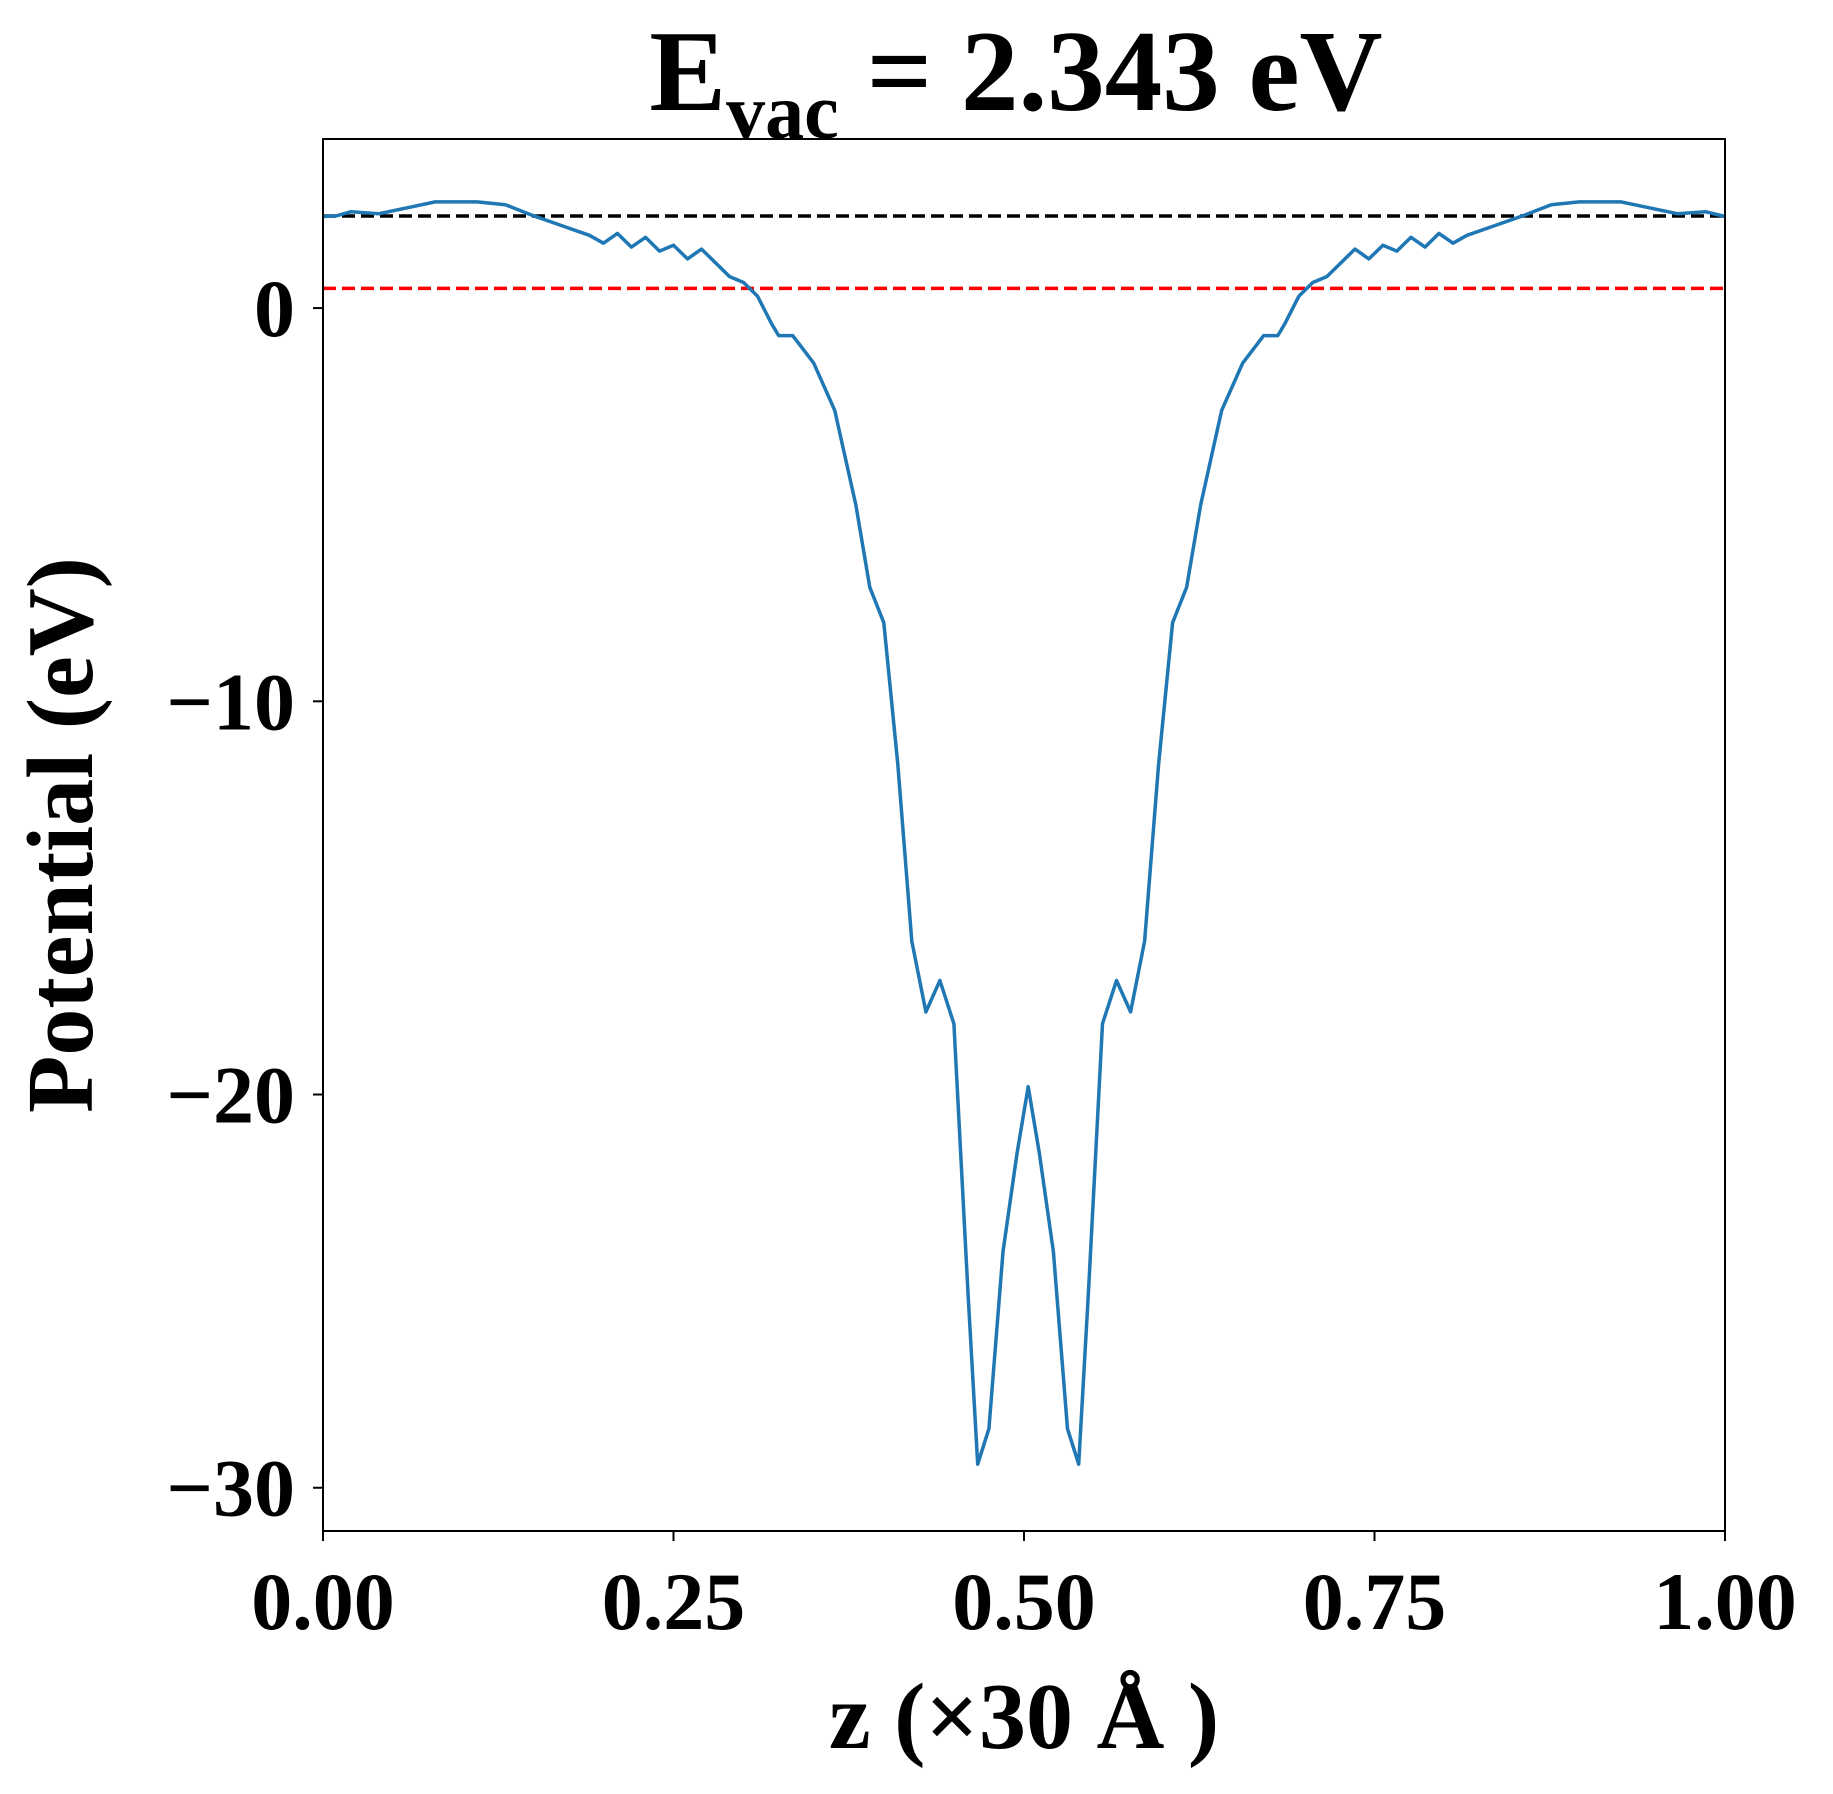 The image size is (1833, 1794). I want to click on x-tick-label: 1.00, so click(1725, 1601).